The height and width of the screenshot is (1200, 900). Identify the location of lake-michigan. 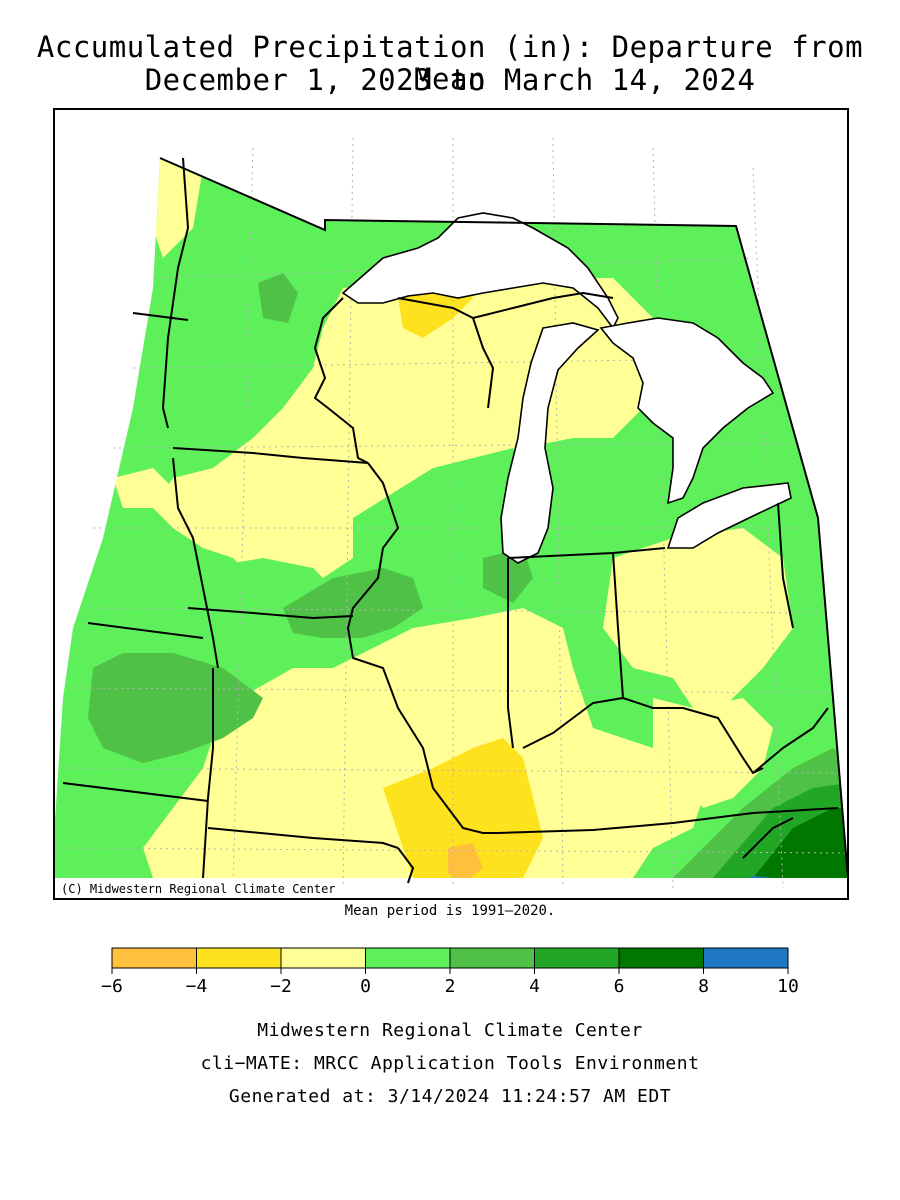
(550, 443).